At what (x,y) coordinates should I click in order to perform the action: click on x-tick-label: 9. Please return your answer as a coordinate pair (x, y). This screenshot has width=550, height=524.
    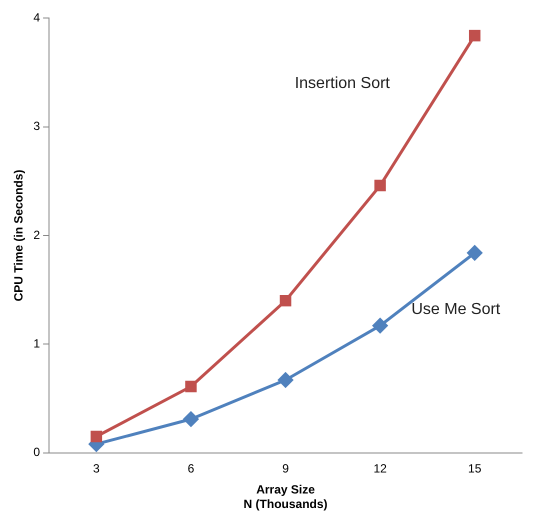
    Looking at the image, I should click on (286, 468).